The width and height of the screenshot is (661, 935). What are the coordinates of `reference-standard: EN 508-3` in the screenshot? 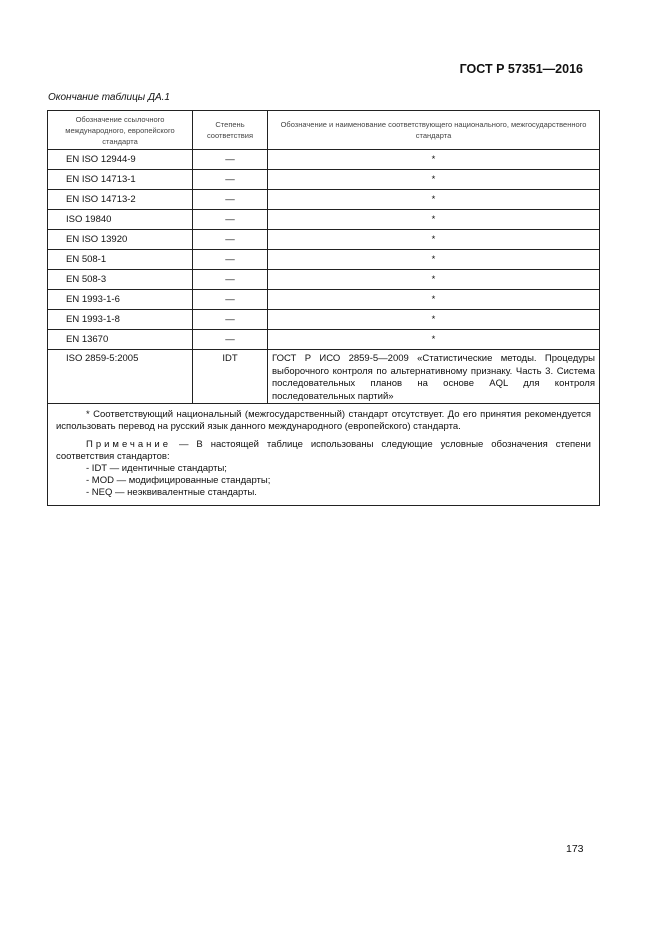 It's located at (120, 279).